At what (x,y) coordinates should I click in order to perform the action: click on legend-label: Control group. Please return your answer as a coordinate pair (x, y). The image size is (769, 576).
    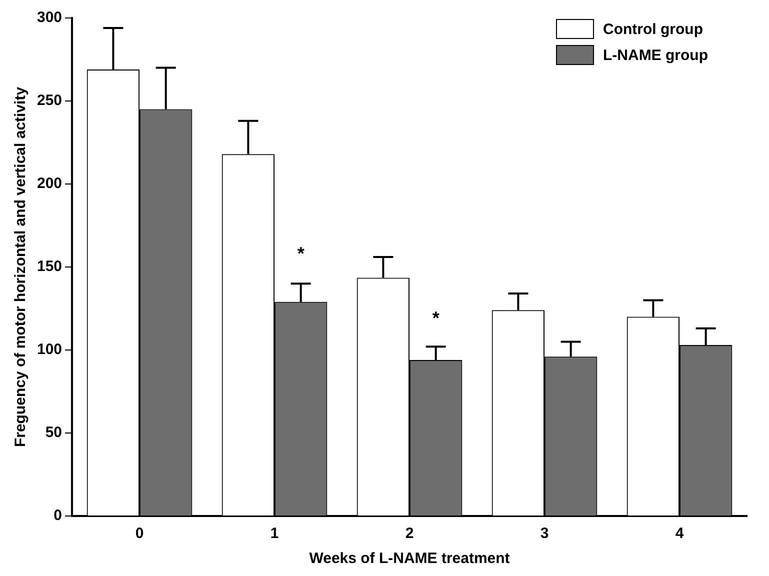
    Looking at the image, I should click on (653, 29).